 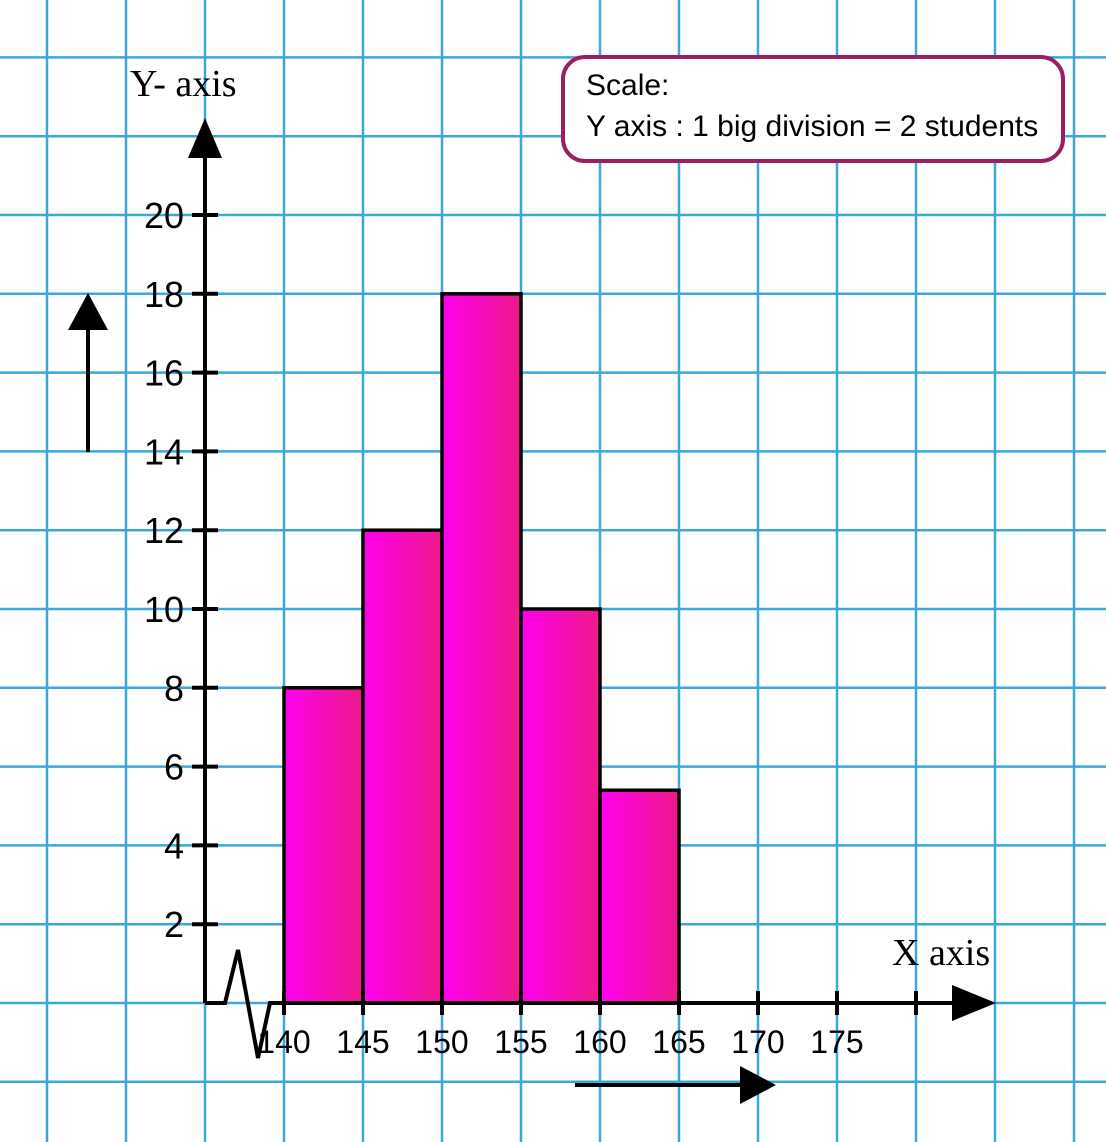 I want to click on y-axis-arrowhead, so click(x=205, y=138).